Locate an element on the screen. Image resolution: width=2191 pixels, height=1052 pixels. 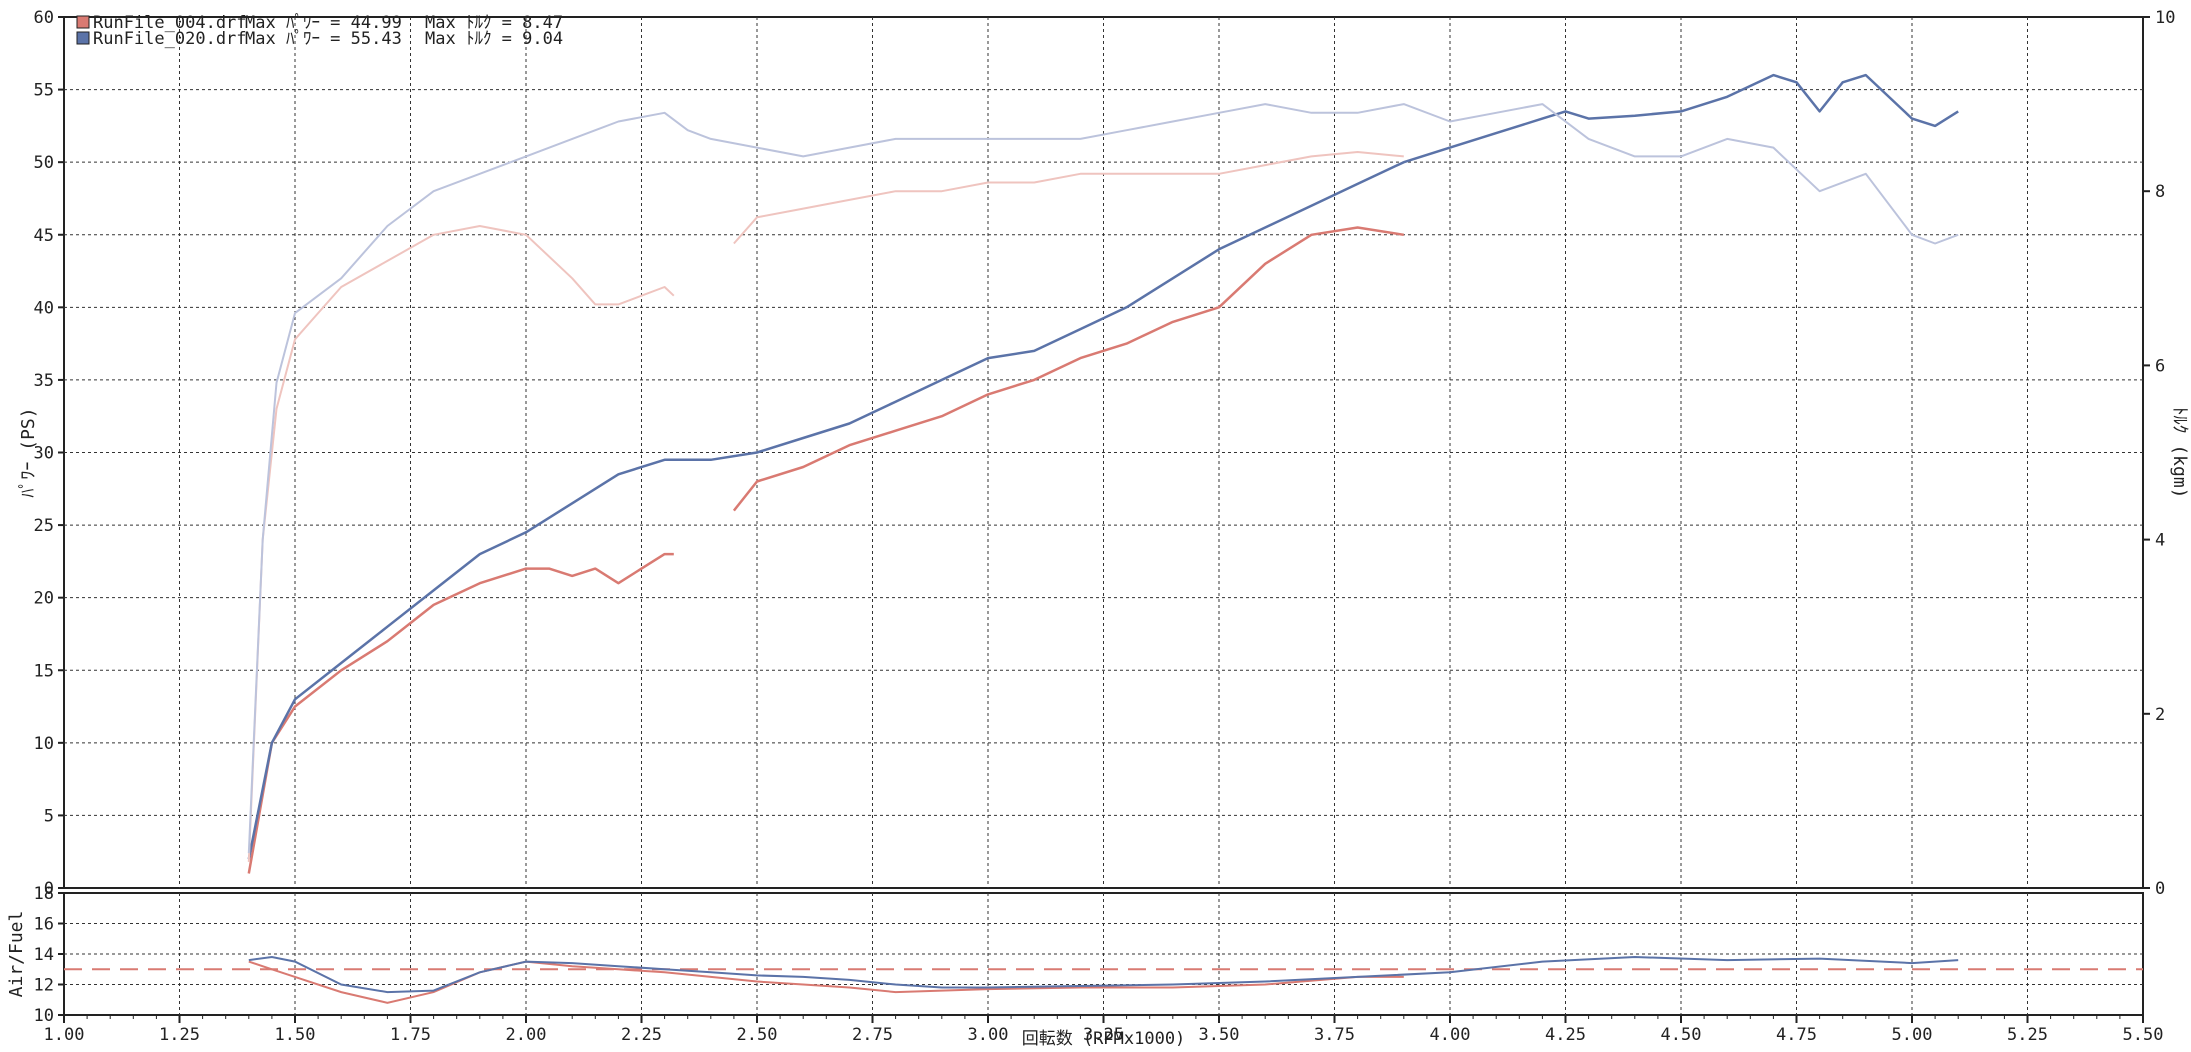
x-tick-label: 3.75 is located at coordinates (1334, 1035).